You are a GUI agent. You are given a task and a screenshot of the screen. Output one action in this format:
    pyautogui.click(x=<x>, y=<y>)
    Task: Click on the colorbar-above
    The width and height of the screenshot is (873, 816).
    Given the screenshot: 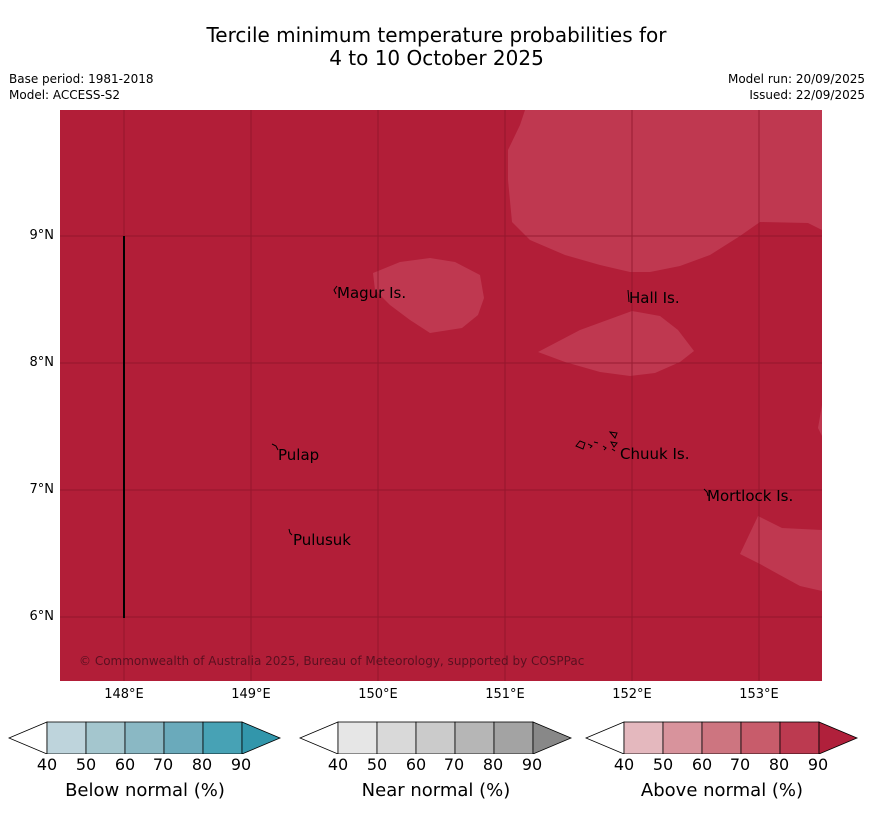 What is the action you would take?
    pyautogui.click(x=722, y=737)
    